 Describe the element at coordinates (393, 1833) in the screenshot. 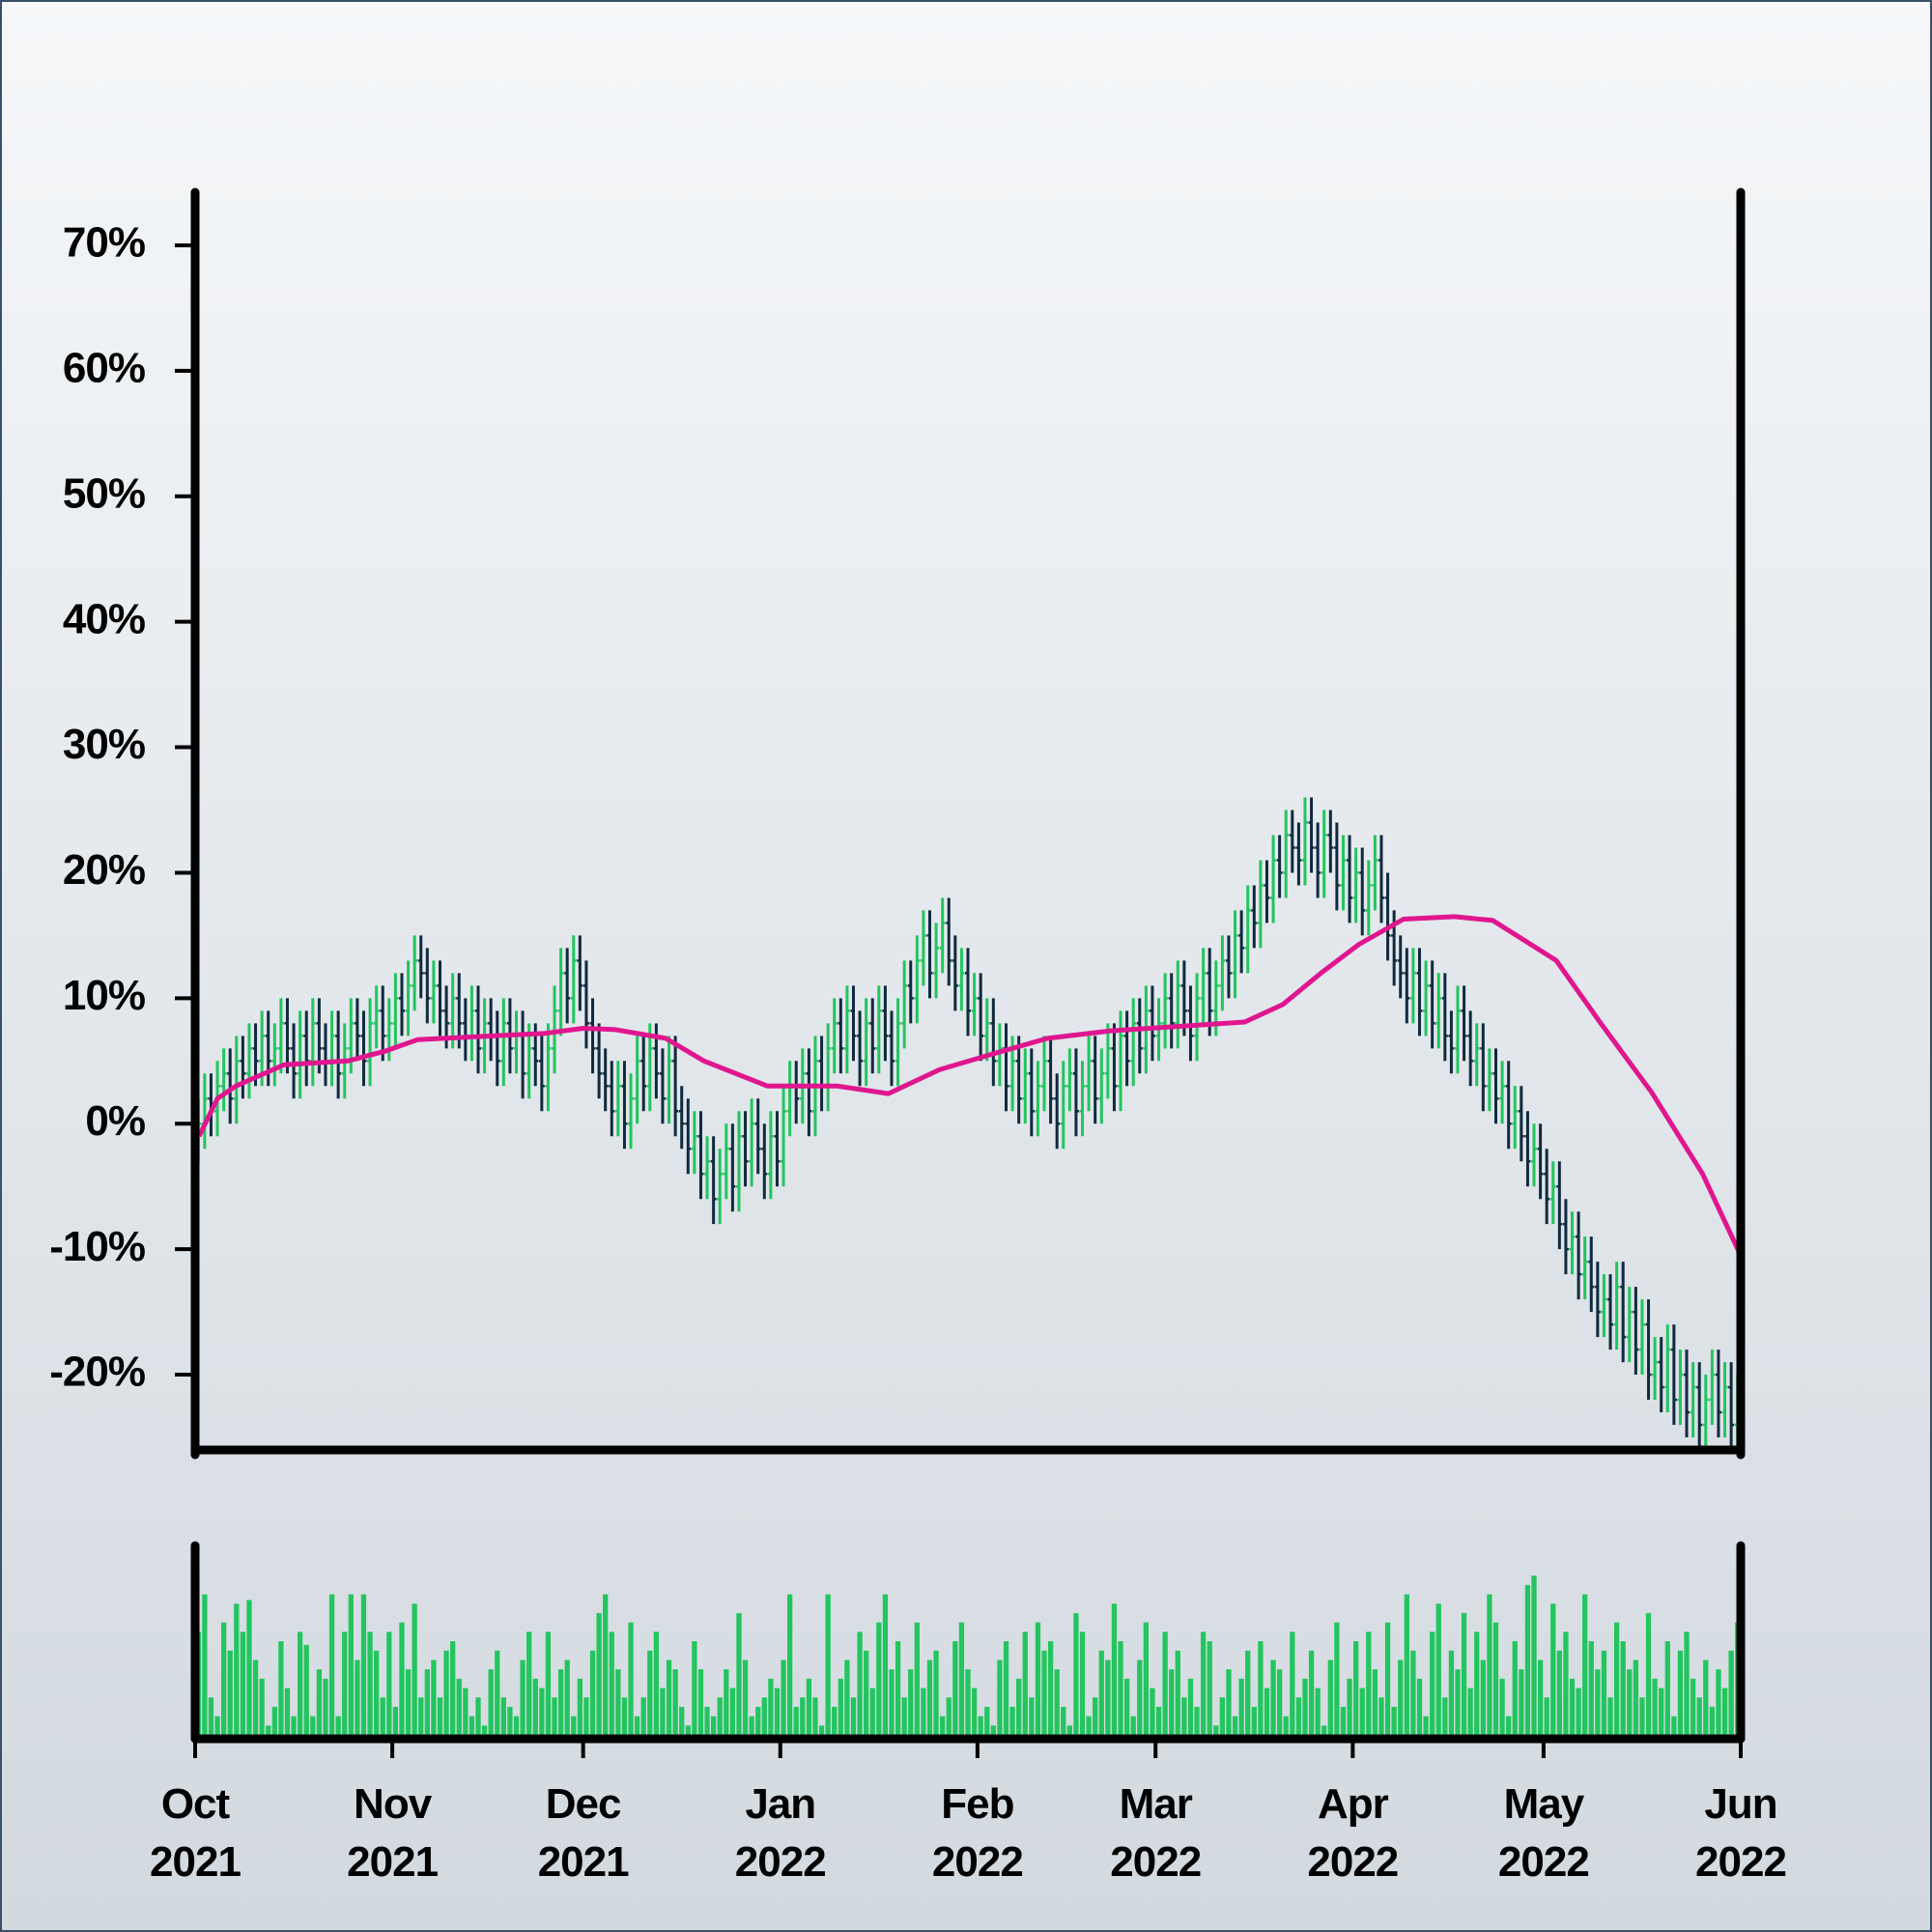

I see `x-tick-label: Nov 2021` at that location.